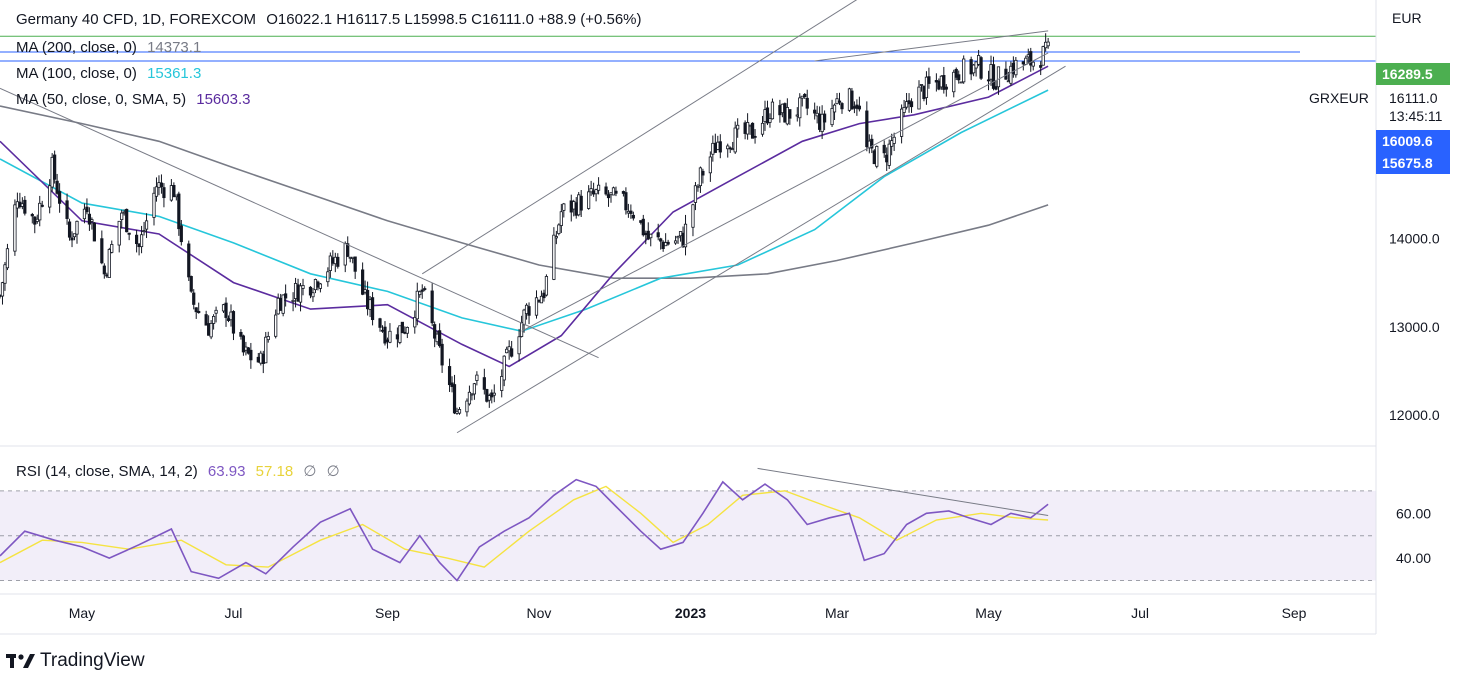 This screenshot has width=1481, height=687. I want to click on rsi-tick-label: 60.00, so click(1413, 513).